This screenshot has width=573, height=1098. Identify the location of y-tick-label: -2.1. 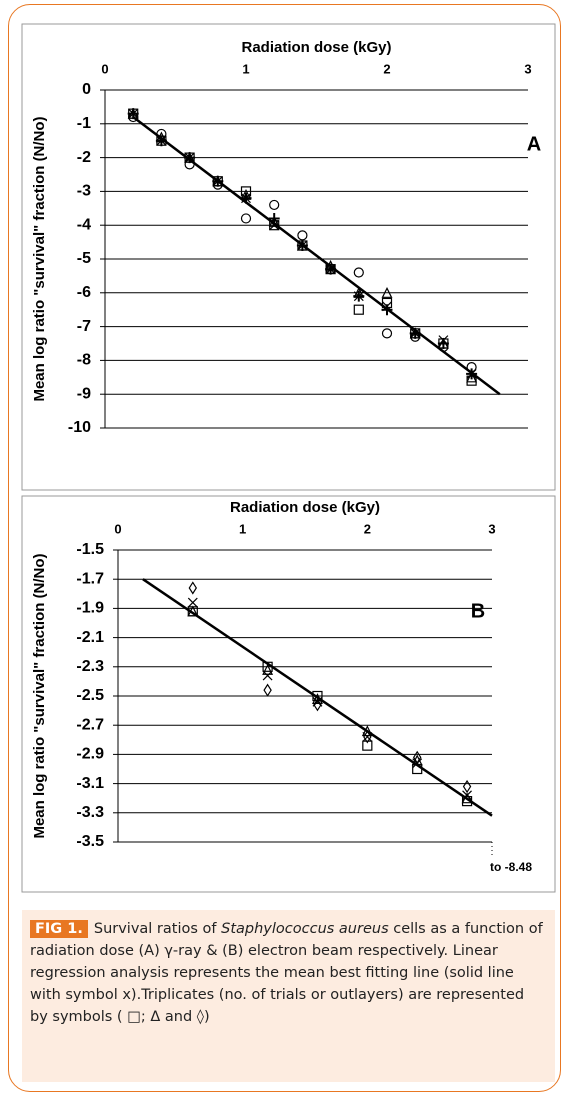
(90, 637).